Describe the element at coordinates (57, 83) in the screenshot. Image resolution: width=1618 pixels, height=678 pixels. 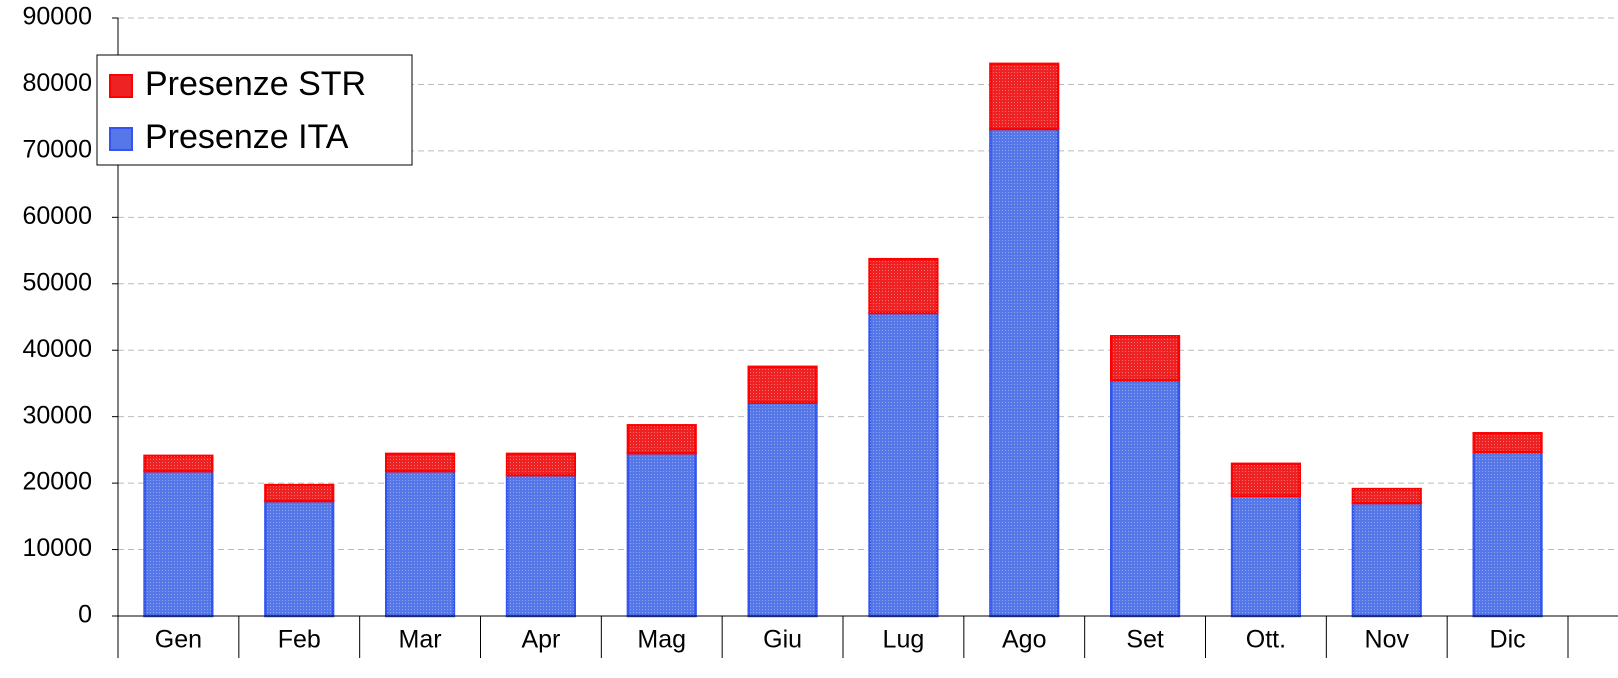
I see `y-tick-label: 80000` at that location.